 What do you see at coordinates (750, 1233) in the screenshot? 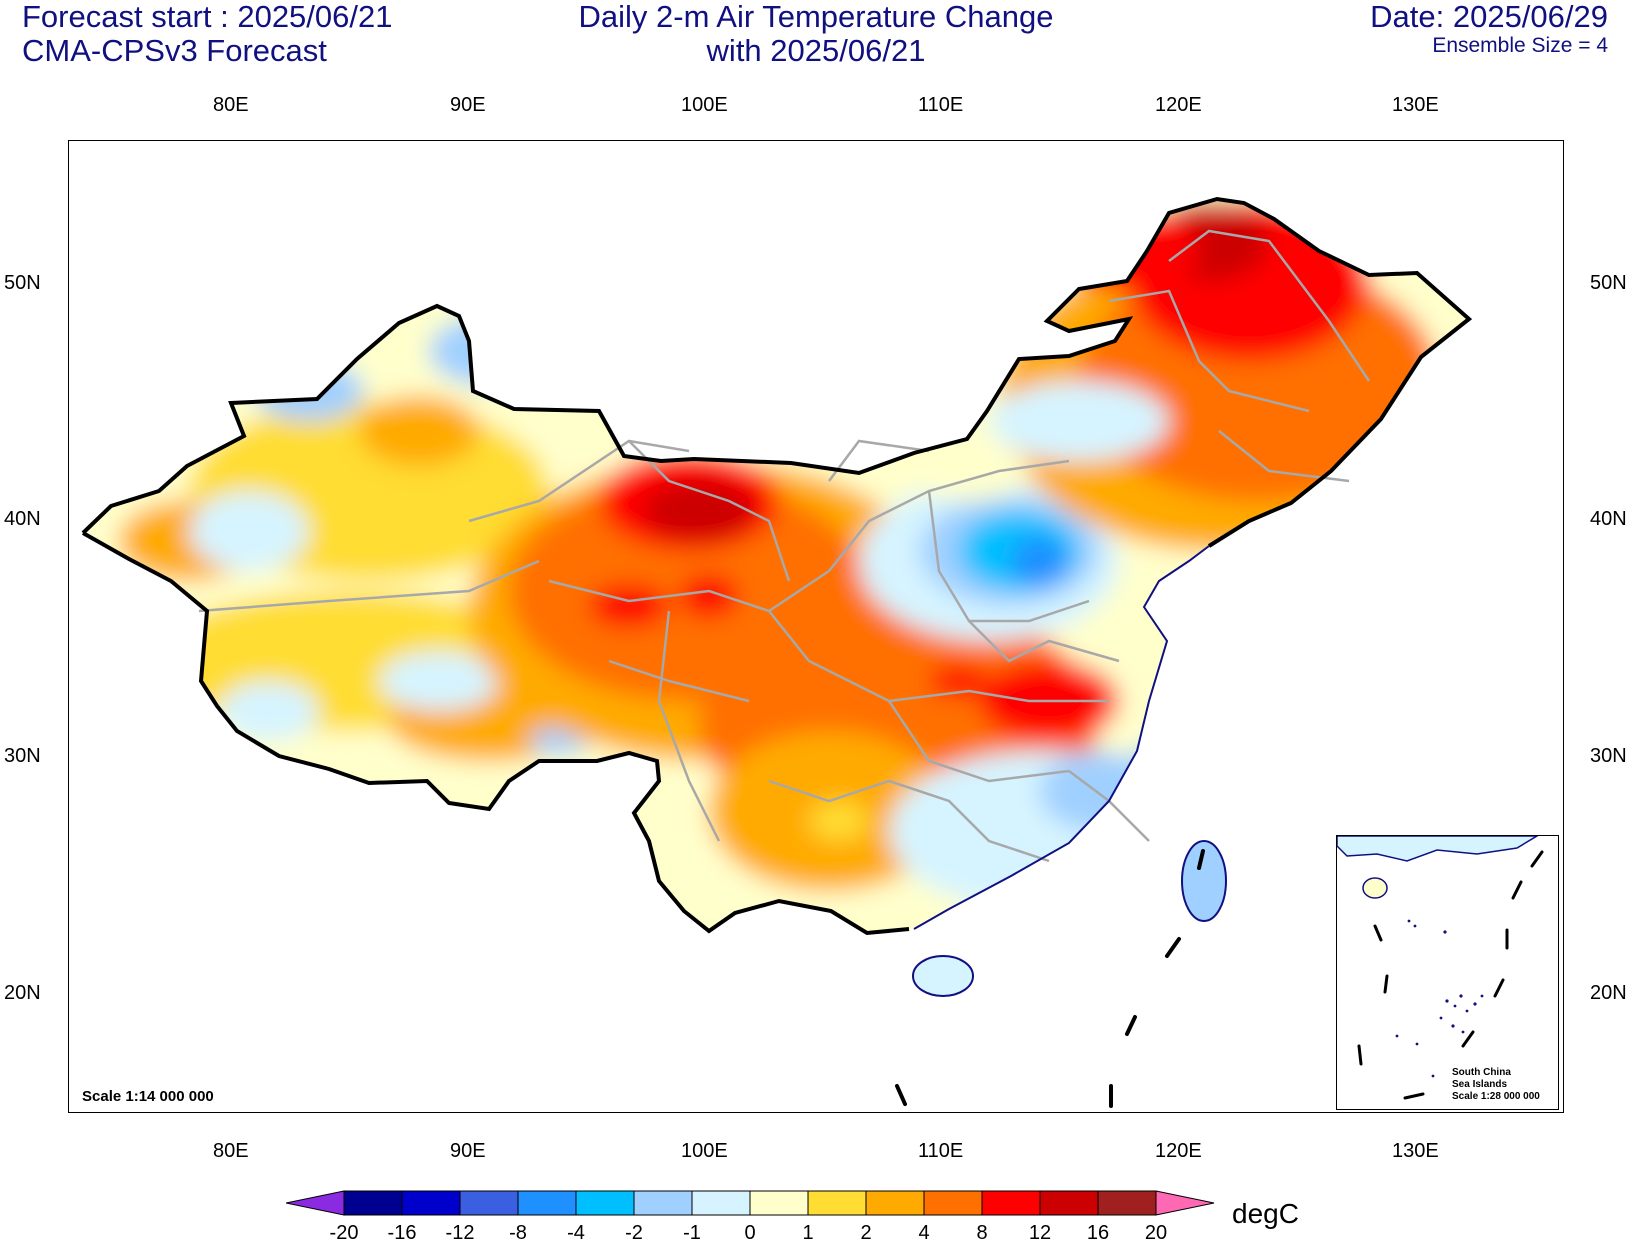
I see `colorbar-tick-label: 0` at bounding box center [750, 1233].